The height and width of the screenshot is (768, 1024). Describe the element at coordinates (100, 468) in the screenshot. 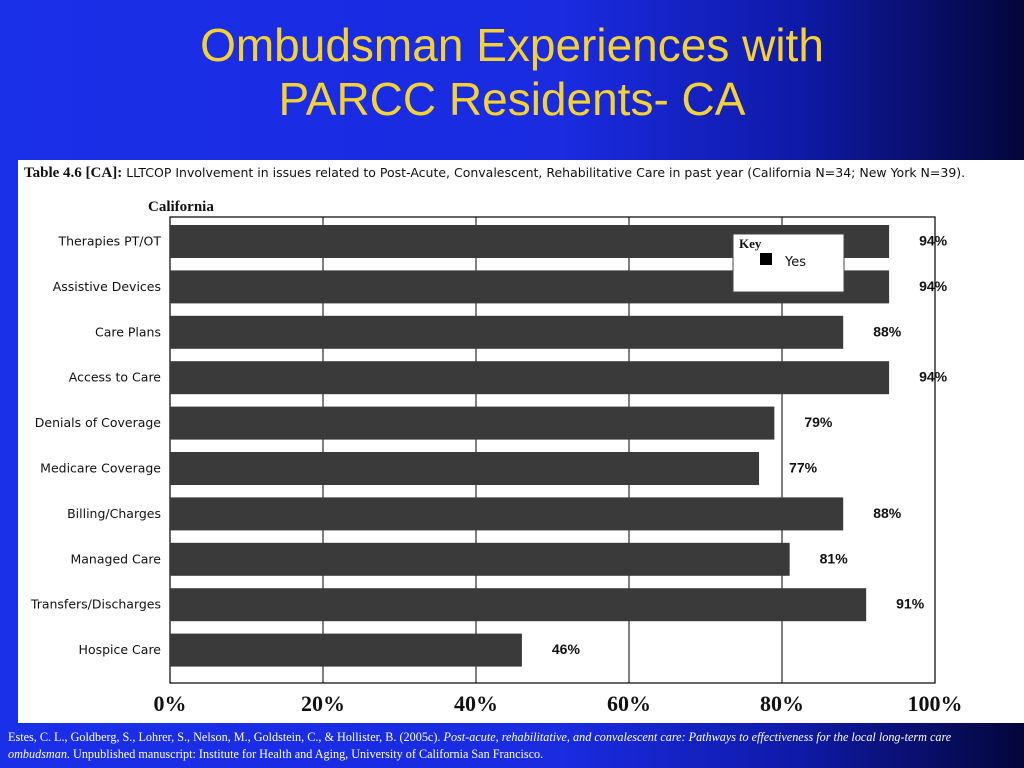

I see `category-label: Medicare Coverage` at that location.